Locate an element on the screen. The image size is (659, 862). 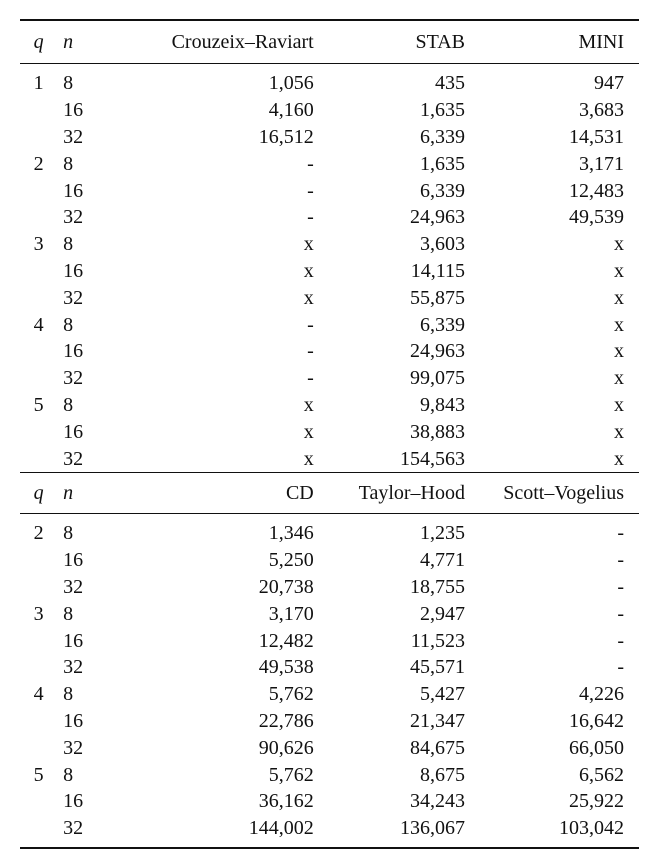
table1-header-crouzeix-raviart: Crouzeix–Raviart is located at coordinates (214, 41).